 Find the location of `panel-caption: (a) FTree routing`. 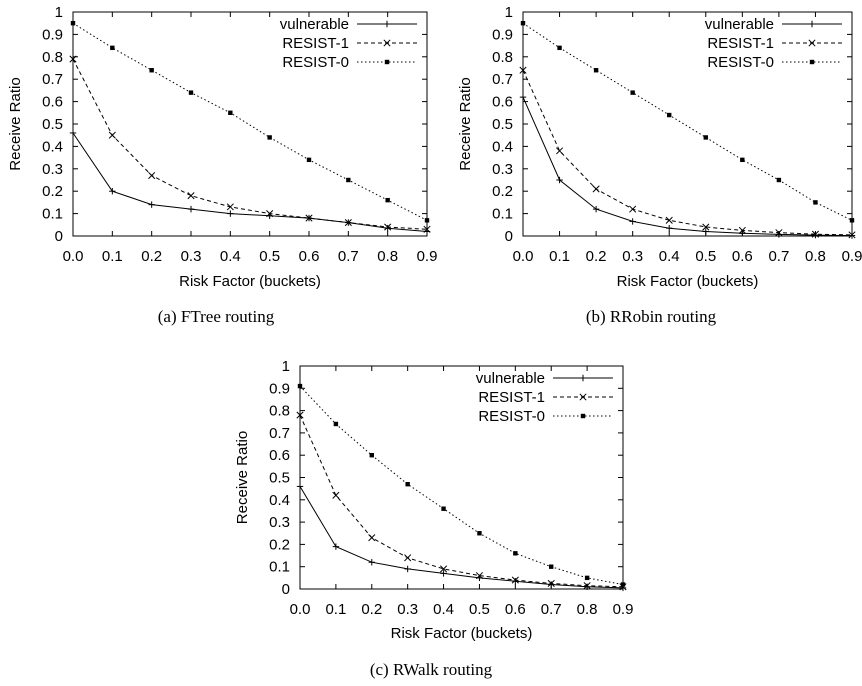

panel-caption: (a) FTree routing is located at coordinates (216, 316).